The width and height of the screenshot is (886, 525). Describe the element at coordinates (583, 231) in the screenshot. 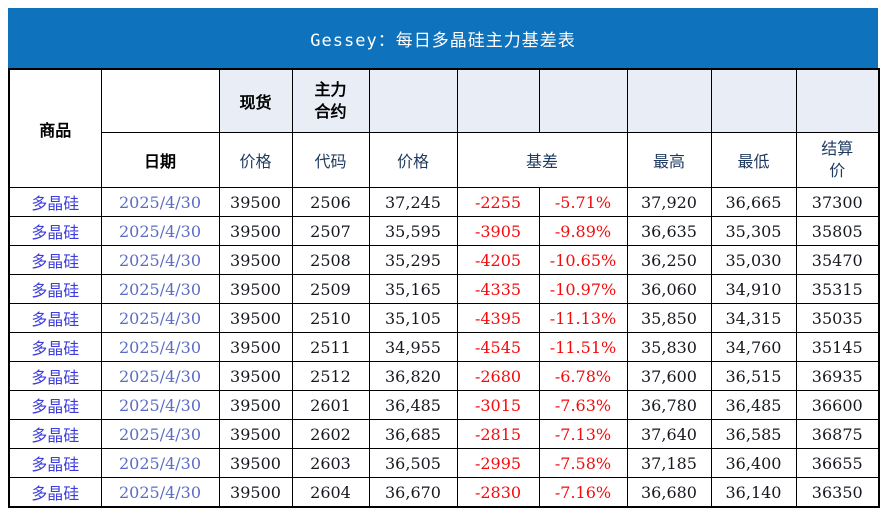

I see `cell-basis_pct: -9.89%` at that location.